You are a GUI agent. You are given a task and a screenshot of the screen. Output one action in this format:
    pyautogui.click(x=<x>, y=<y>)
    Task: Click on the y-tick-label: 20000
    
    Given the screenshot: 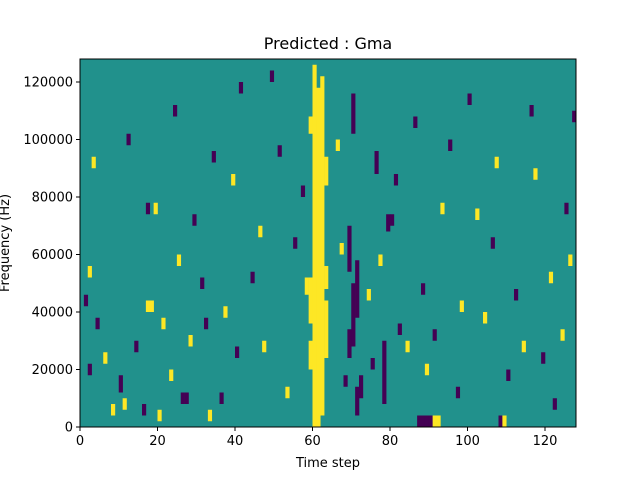 What is the action you would take?
    pyautogui.click(x=52, y=370)
    